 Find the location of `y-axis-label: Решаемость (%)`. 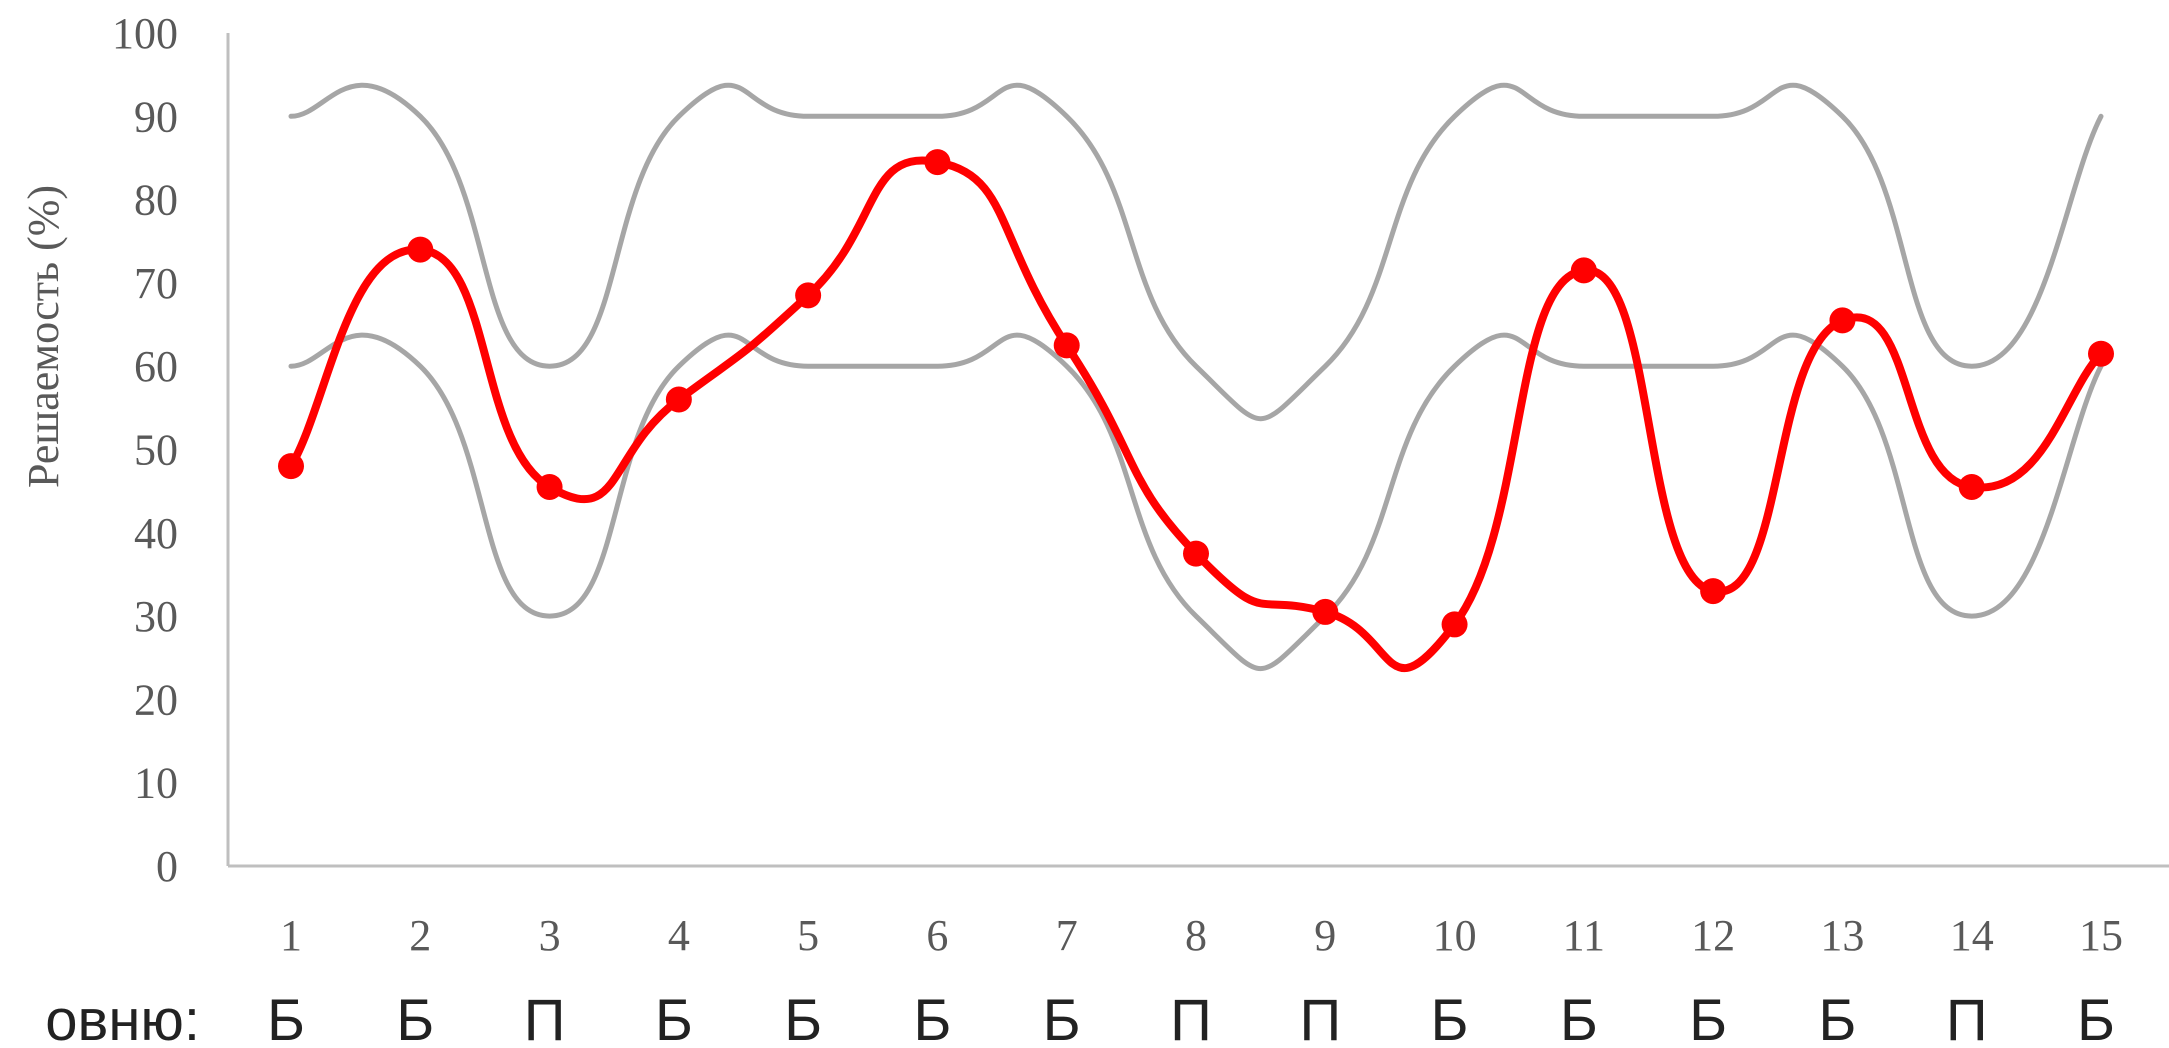

y-axis-label: Решаемость (%) is located at coordinates (43, 336).